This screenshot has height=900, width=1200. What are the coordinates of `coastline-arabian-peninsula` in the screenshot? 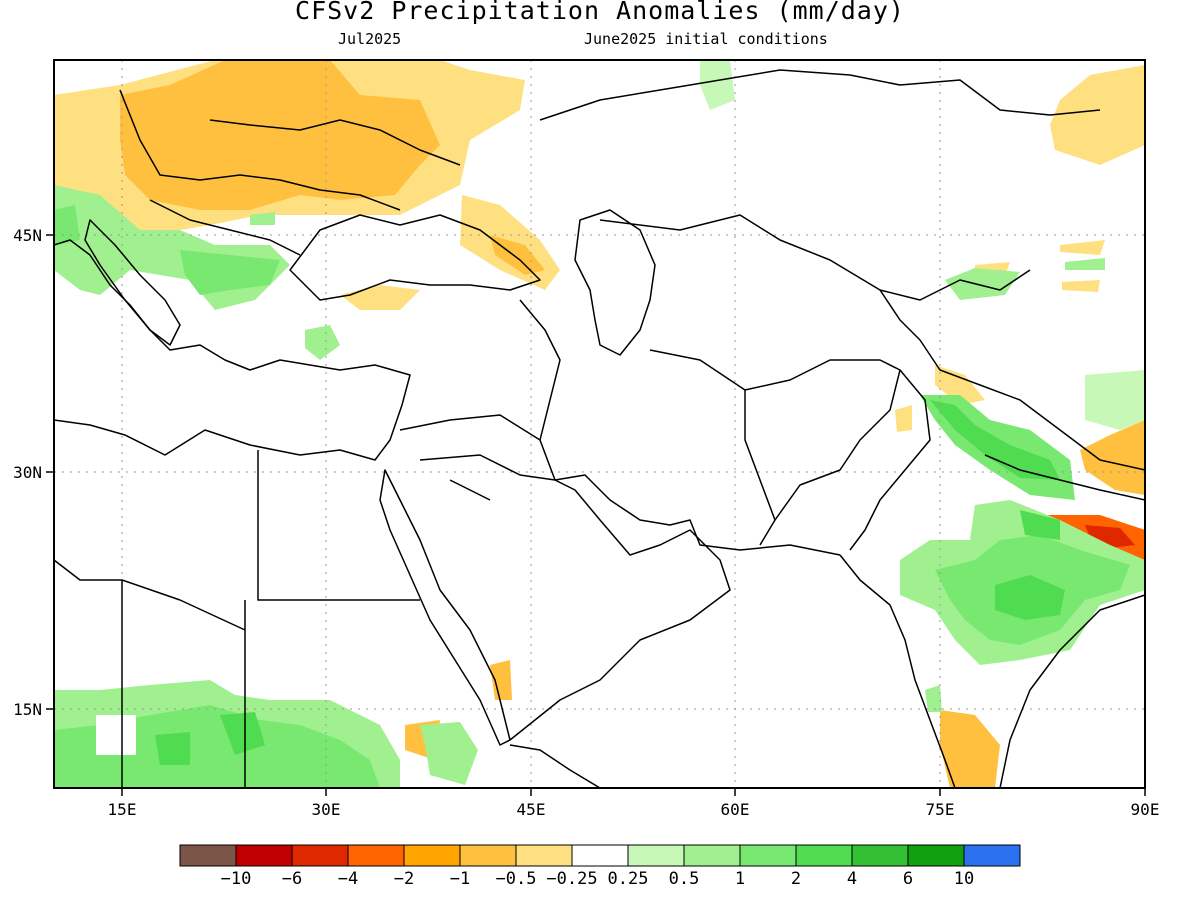 It's located at (620, 610).